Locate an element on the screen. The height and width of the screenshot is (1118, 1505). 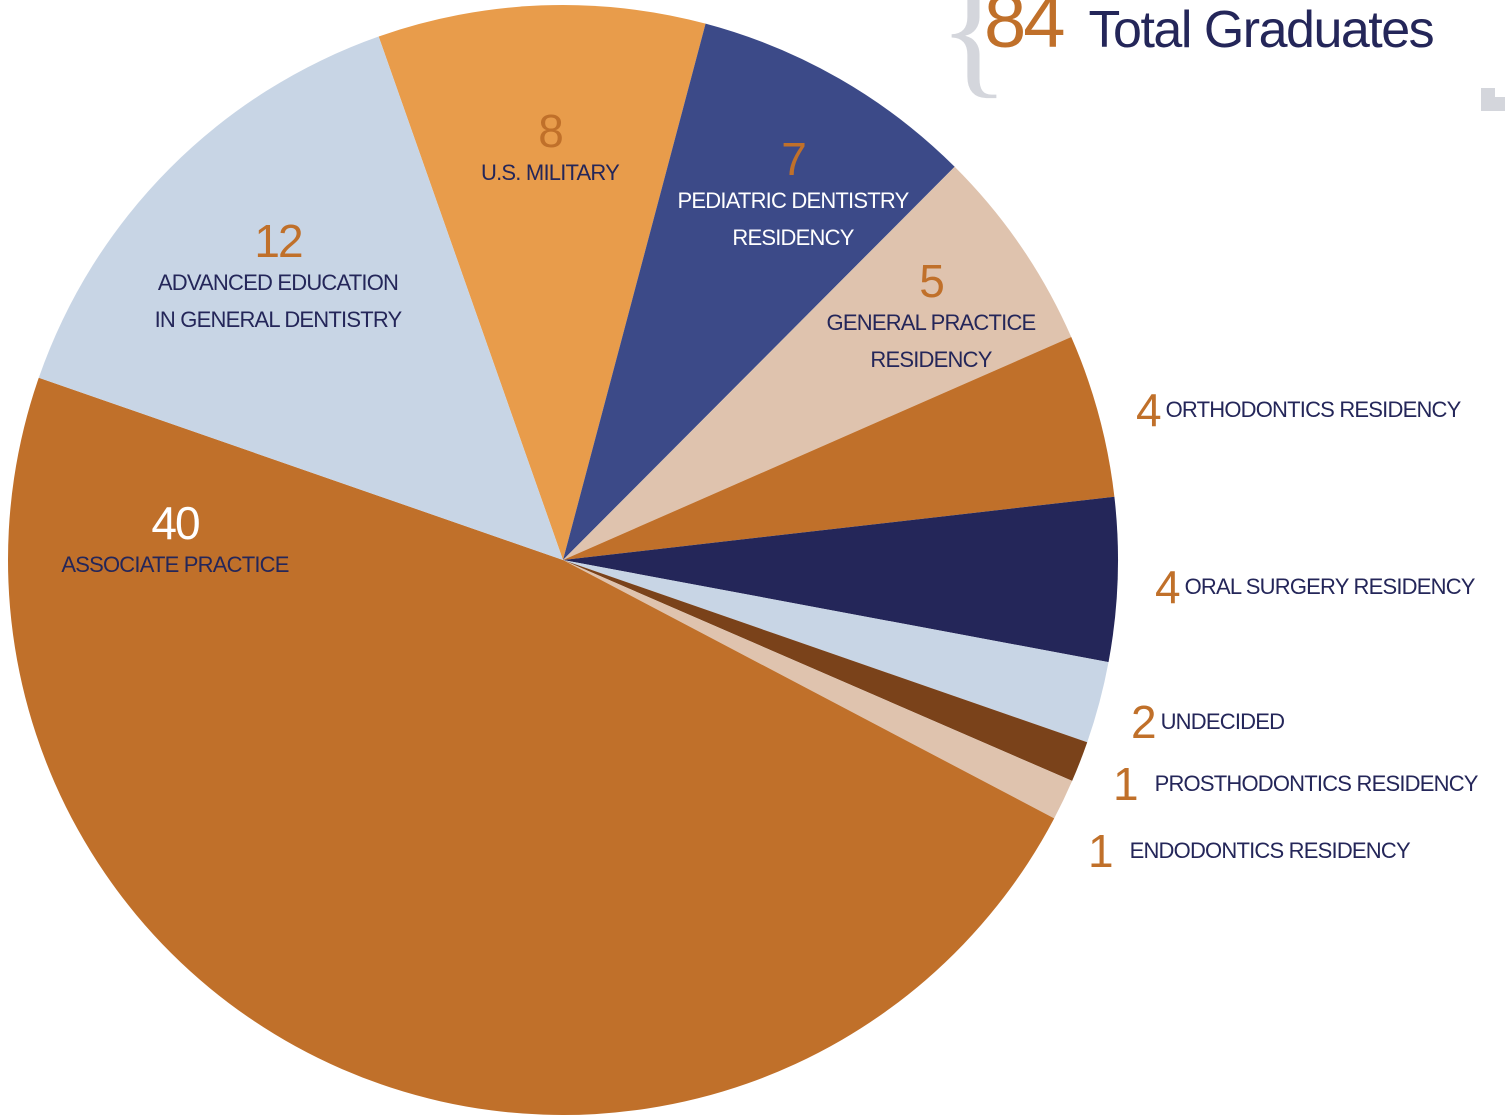
slice-label: 8 U.S. MILITARY is located at coordinates (550, 148).